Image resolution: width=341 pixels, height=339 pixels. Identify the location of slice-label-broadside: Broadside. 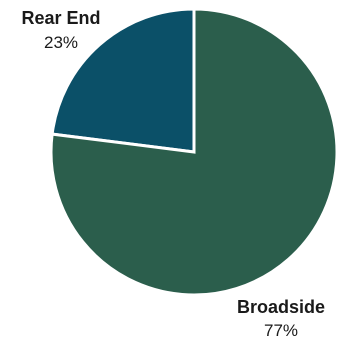
(281, 307).